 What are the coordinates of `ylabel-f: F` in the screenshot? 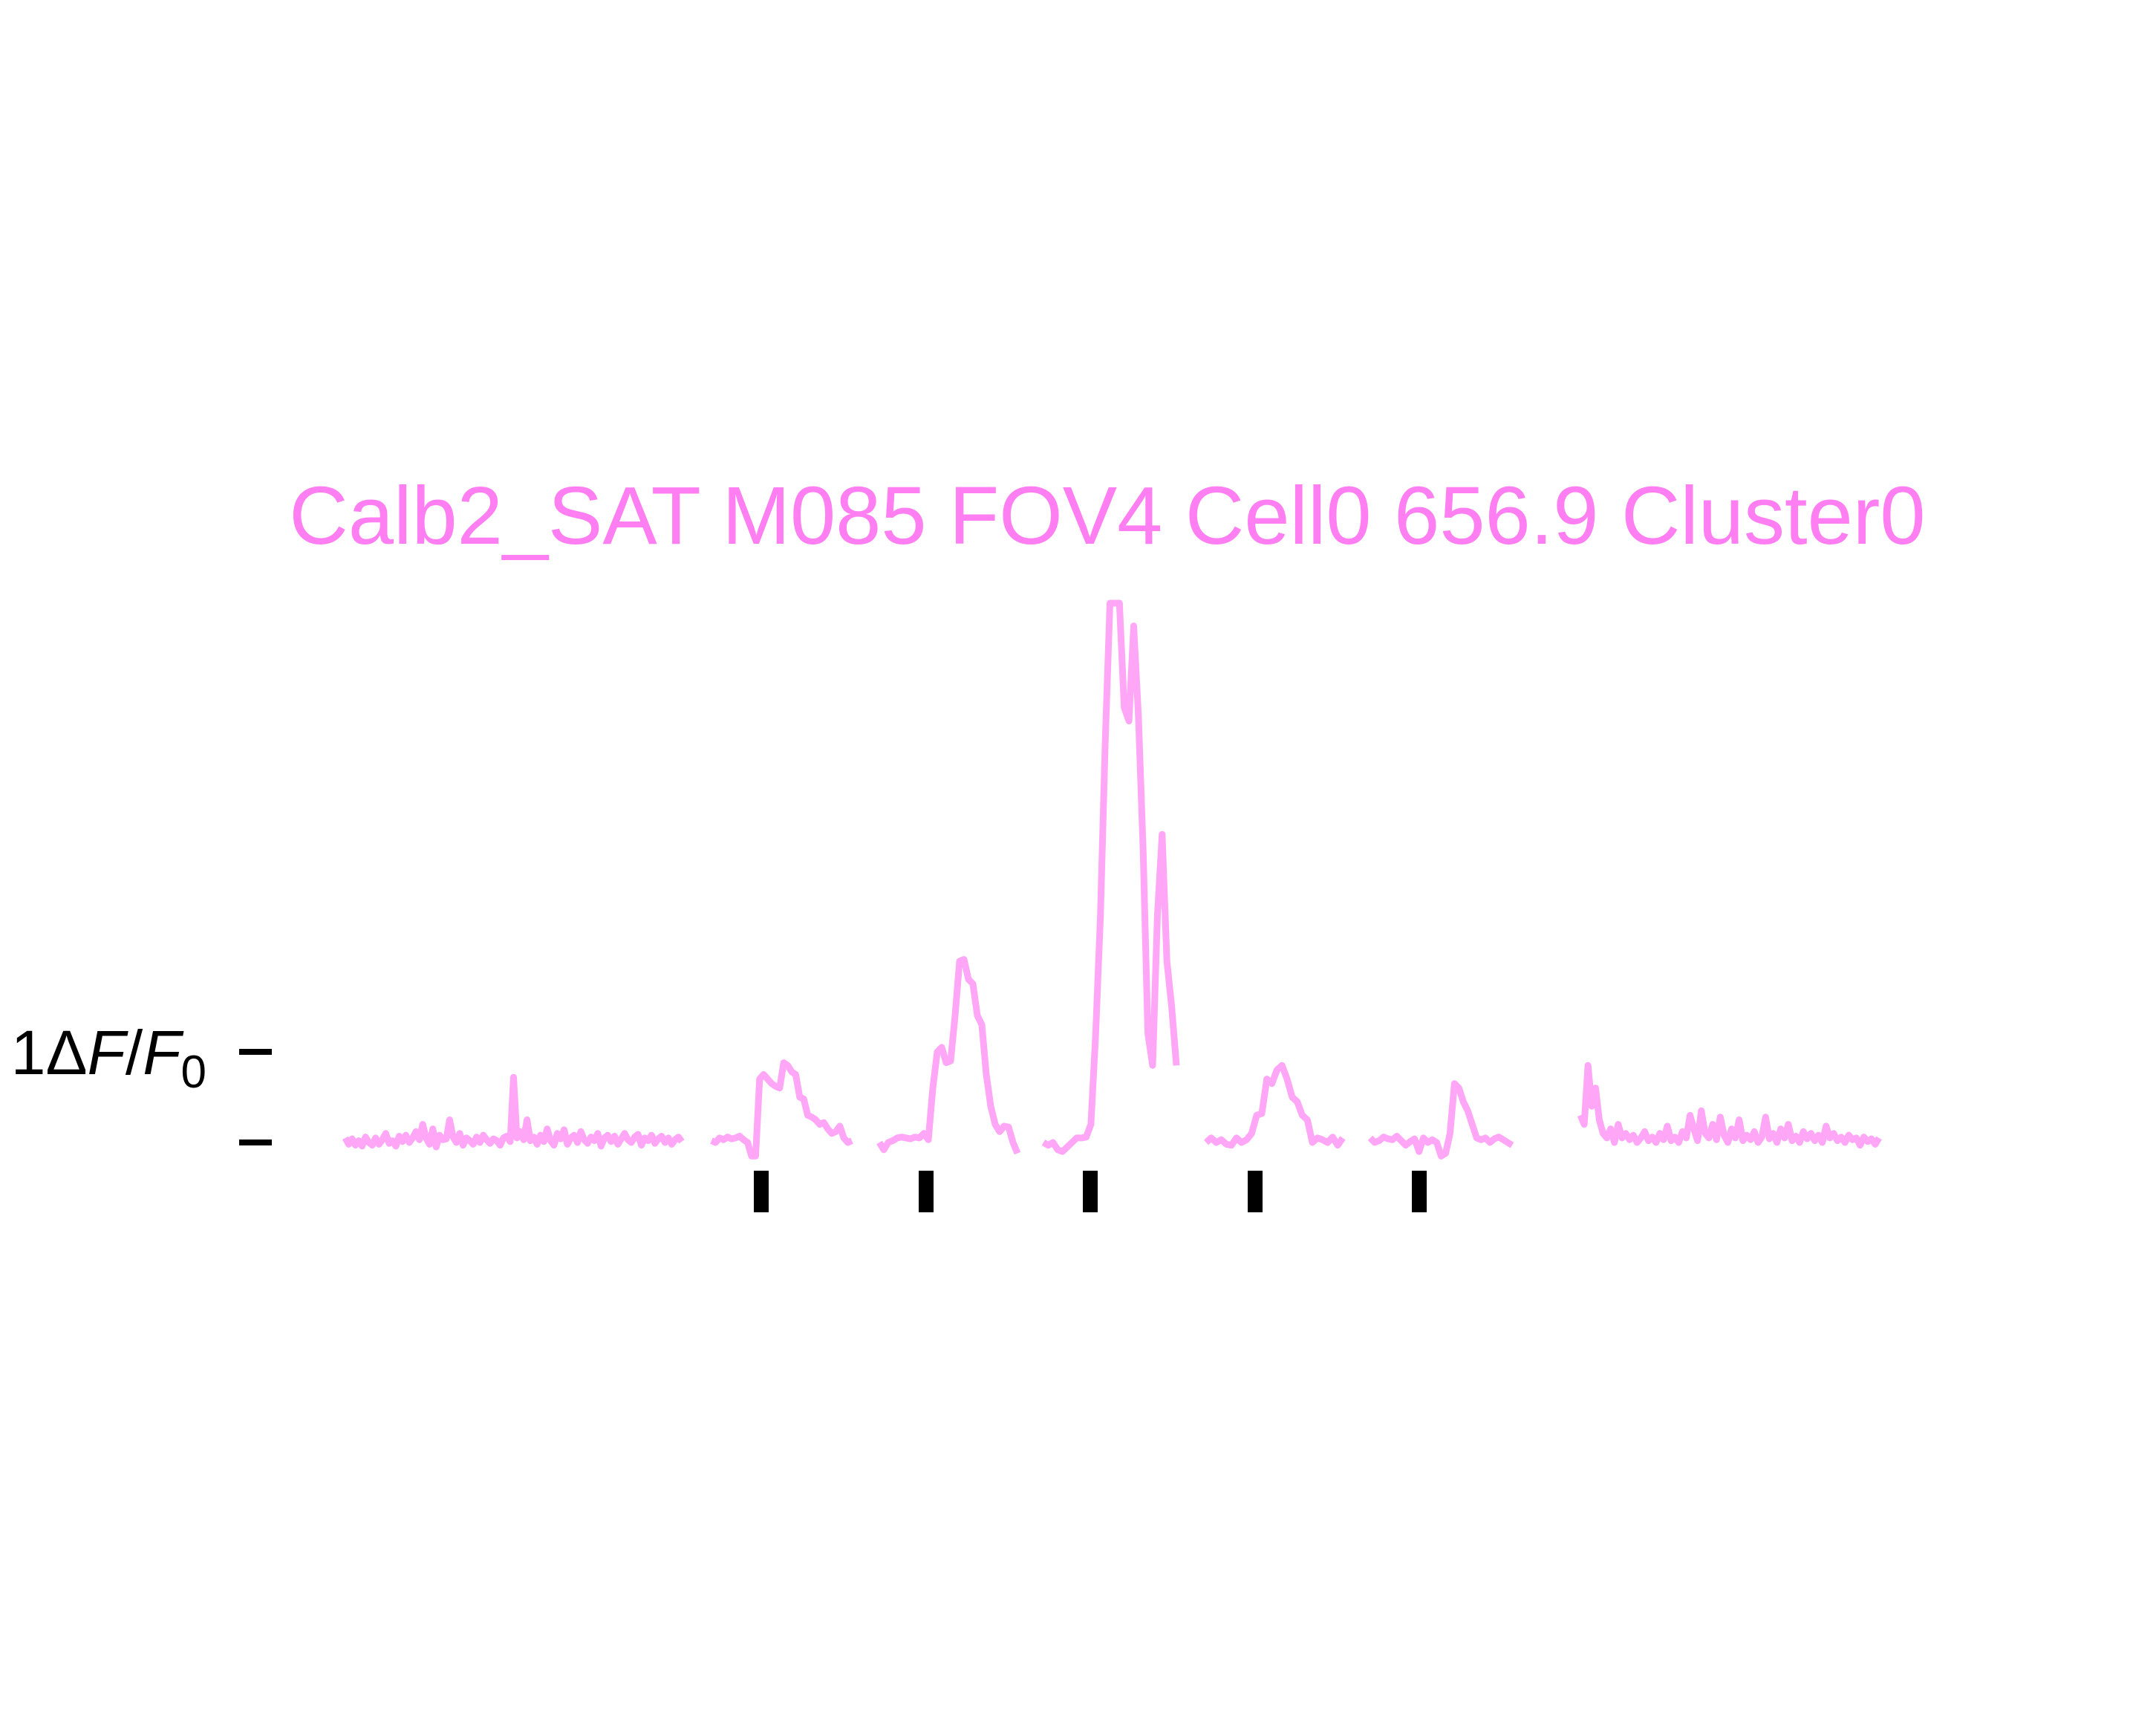 It's located at (108, 1053).